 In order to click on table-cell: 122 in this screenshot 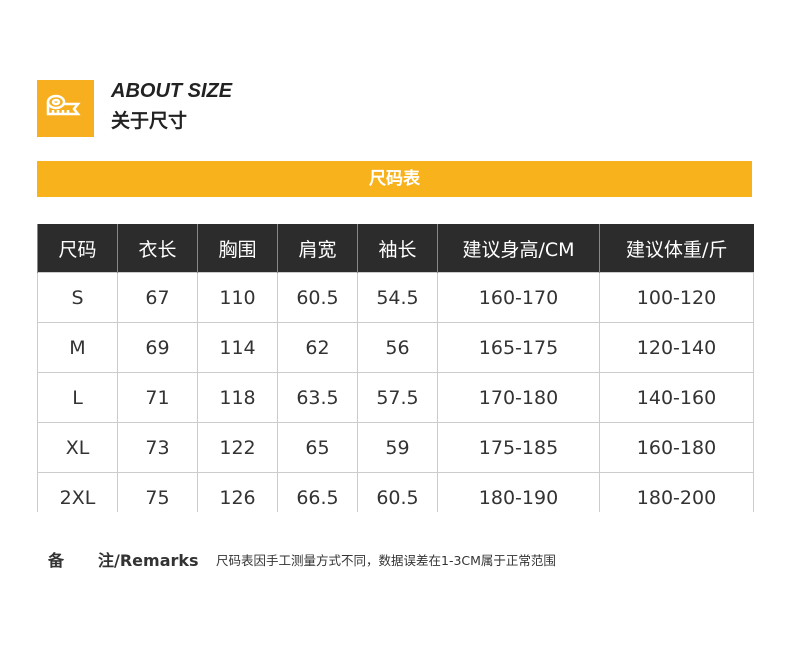, I will do `click(237, 447)`.